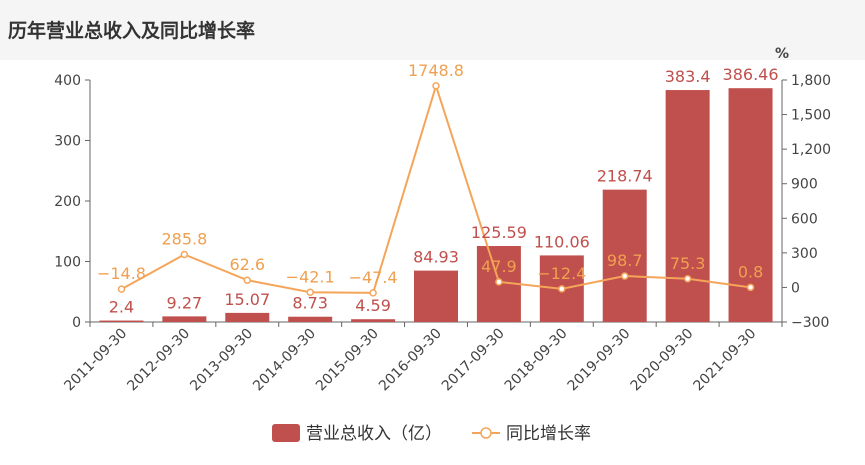 This screenshot has width=865, height=465. Describe the element at coordinates (410, 360) in the screenshot. I see `x-axis-tick-label: 2016-09-30` at that location.